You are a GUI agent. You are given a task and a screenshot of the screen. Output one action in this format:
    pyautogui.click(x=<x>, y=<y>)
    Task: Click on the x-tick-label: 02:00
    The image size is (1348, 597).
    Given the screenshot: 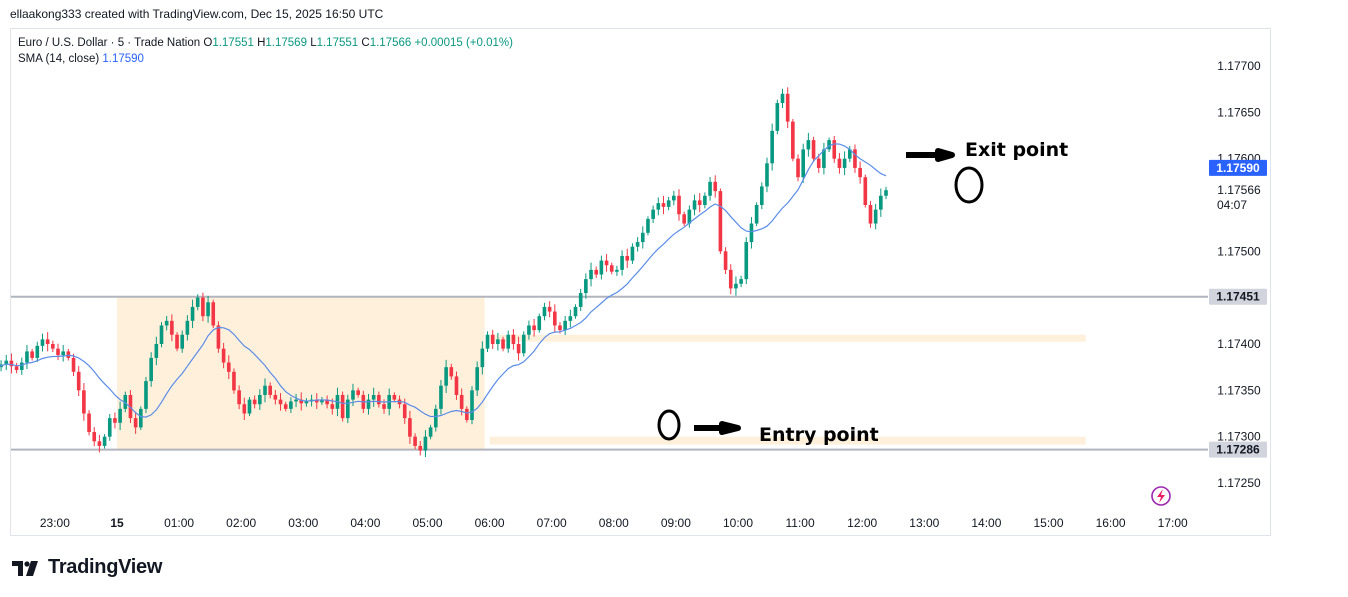 What is the action you would take?
    pyautogui.click(x=241, y=523)
    